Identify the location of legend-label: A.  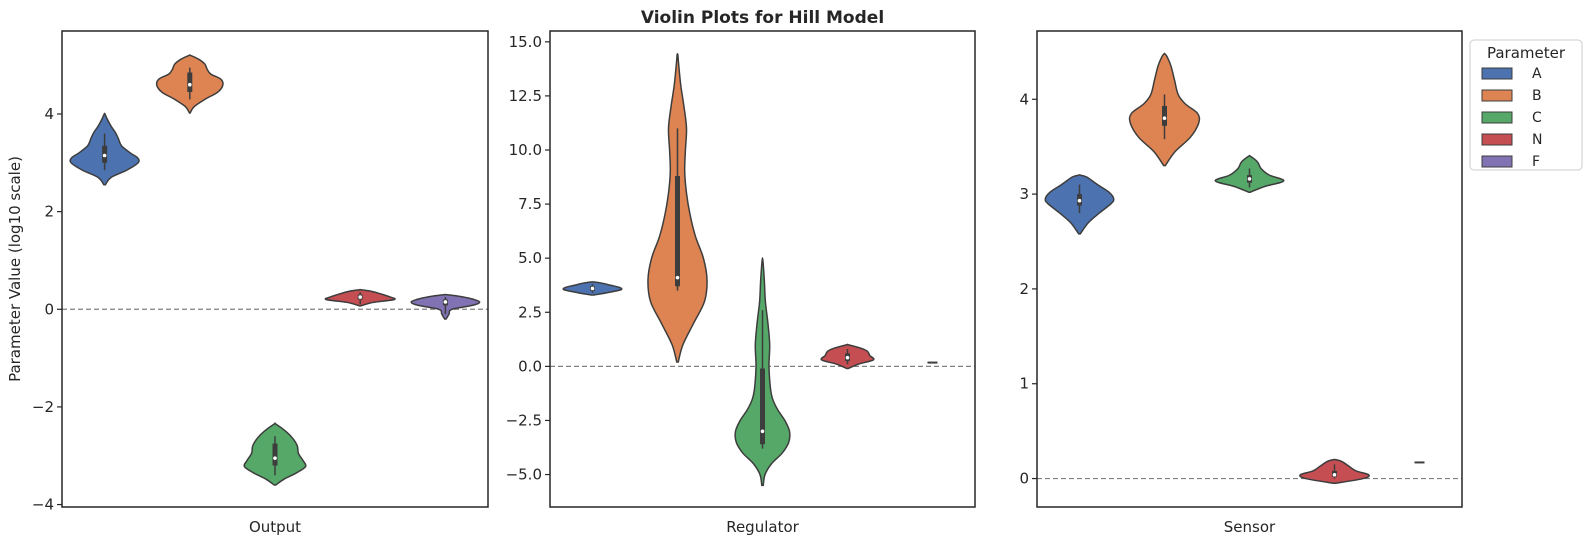
(1537, 74).